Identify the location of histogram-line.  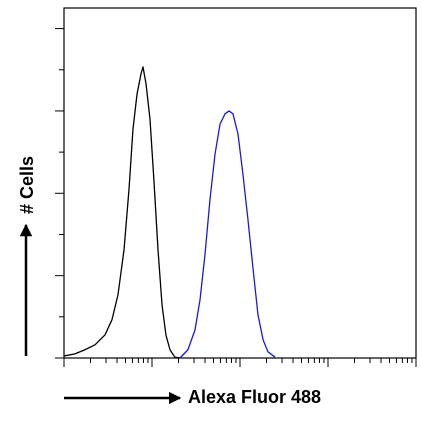
(227, 234).